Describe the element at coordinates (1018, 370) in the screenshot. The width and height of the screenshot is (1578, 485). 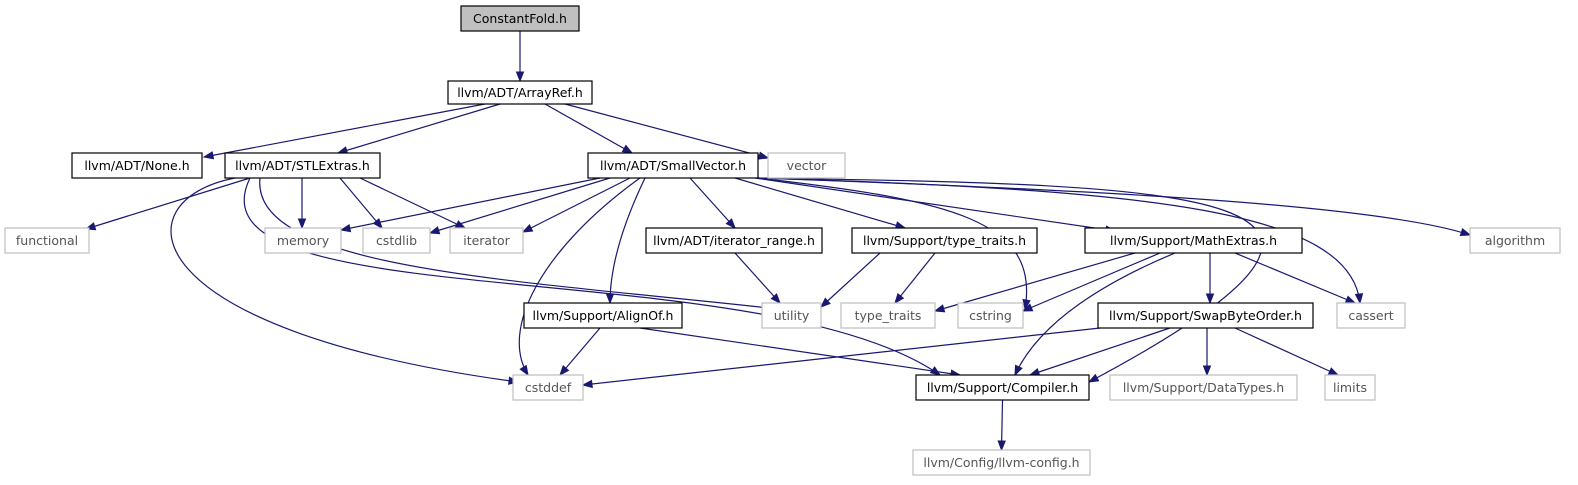
I see `edge-mathextras-to-compiler-arrowhead` at that location.